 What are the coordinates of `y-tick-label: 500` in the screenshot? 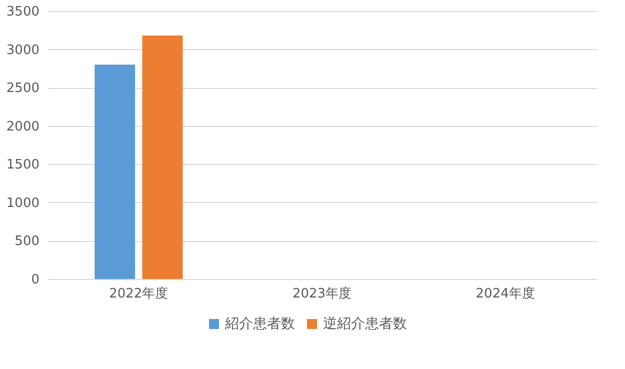 It's located at (27, 242).